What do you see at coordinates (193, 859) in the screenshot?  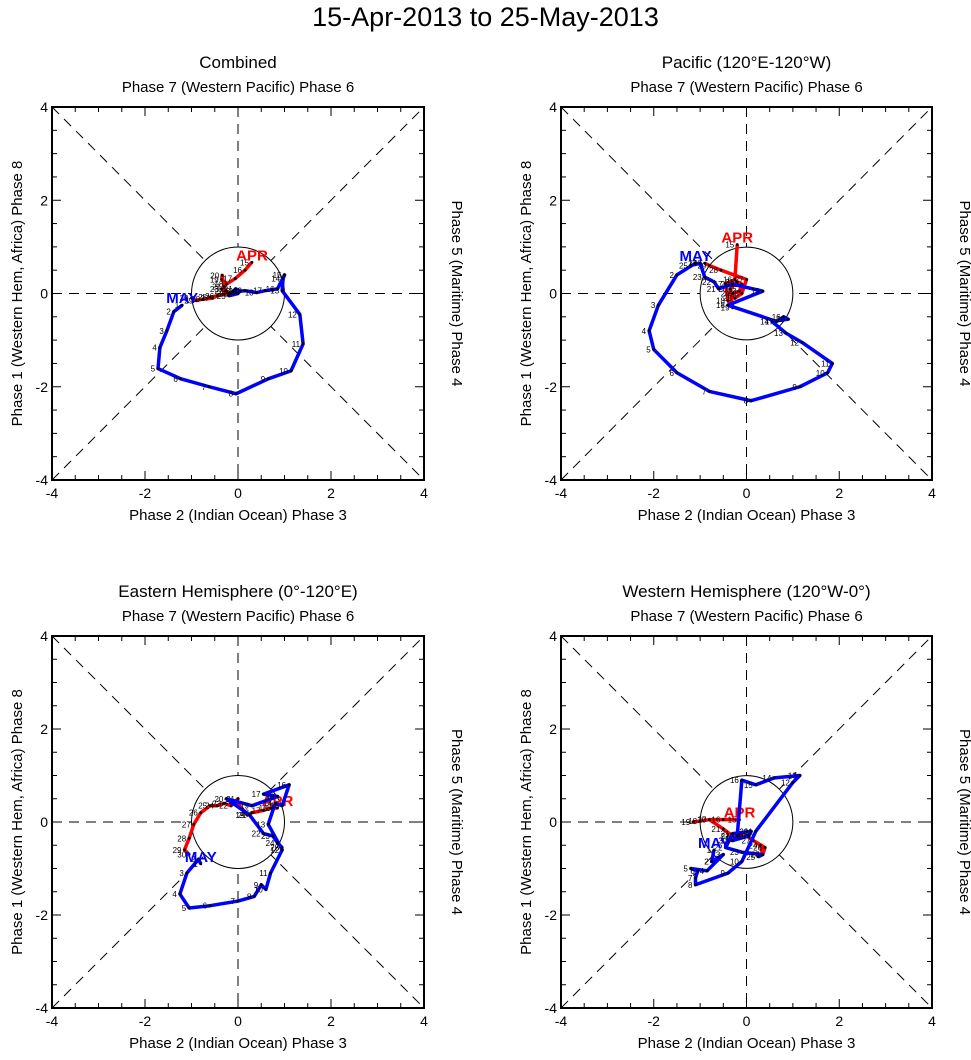 I see `day-label: 2` at bounding box center [193, 859].